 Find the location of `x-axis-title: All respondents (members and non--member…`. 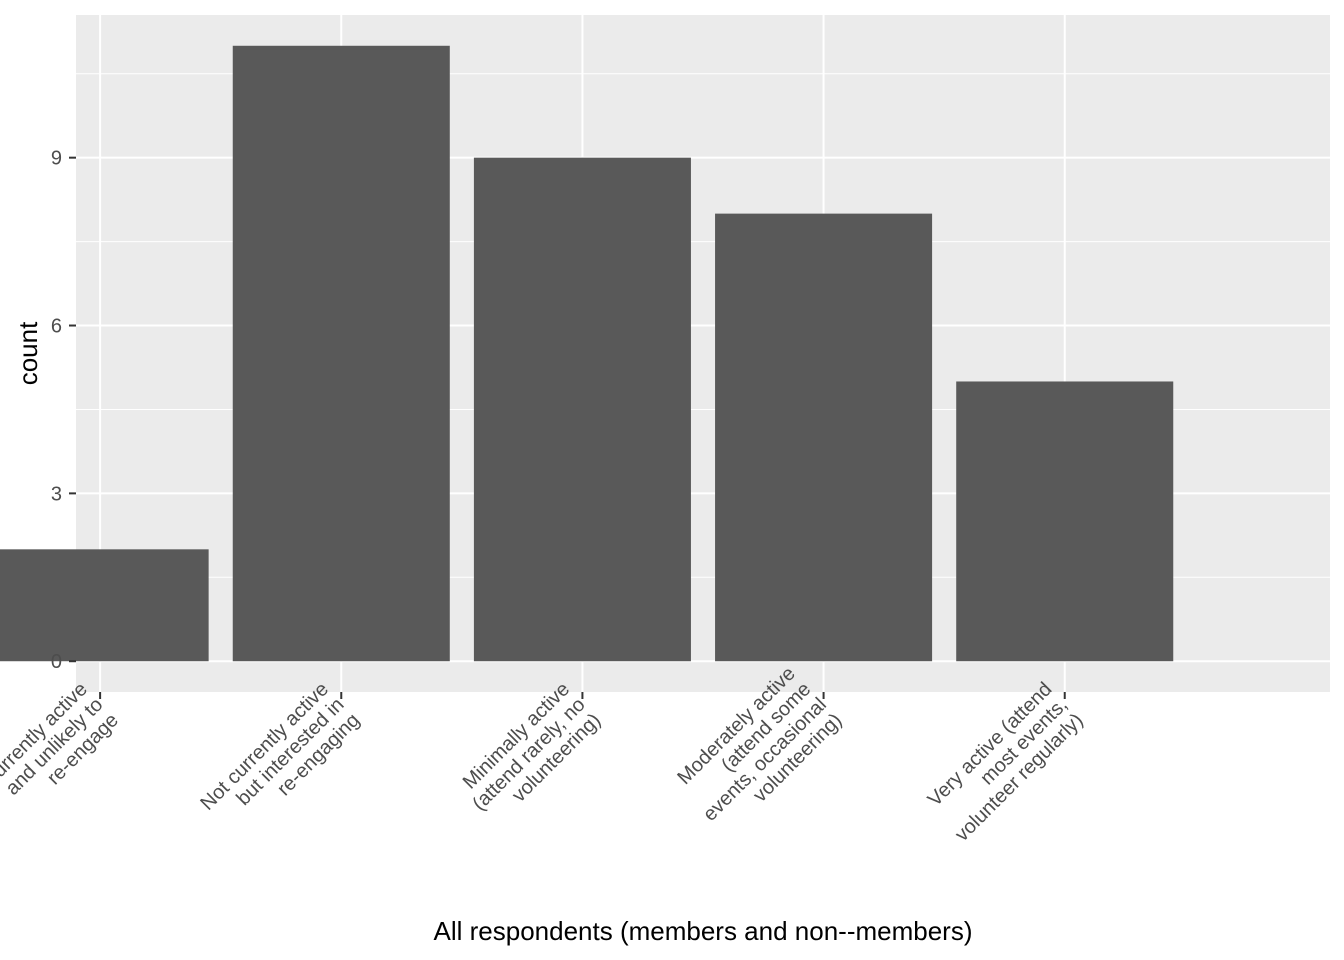

x-axis-title: All respondents (members and non--member… is located at coordinates (703, 931).